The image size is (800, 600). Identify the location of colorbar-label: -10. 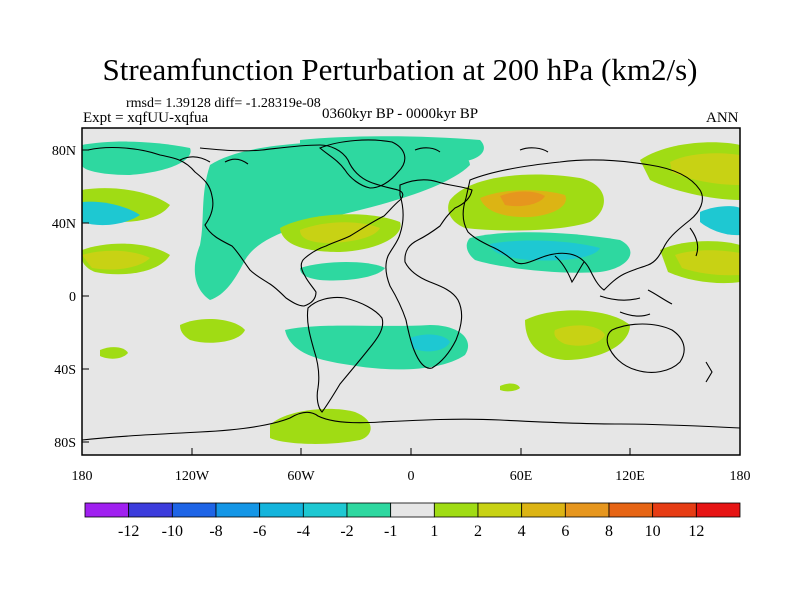
(172, 531).